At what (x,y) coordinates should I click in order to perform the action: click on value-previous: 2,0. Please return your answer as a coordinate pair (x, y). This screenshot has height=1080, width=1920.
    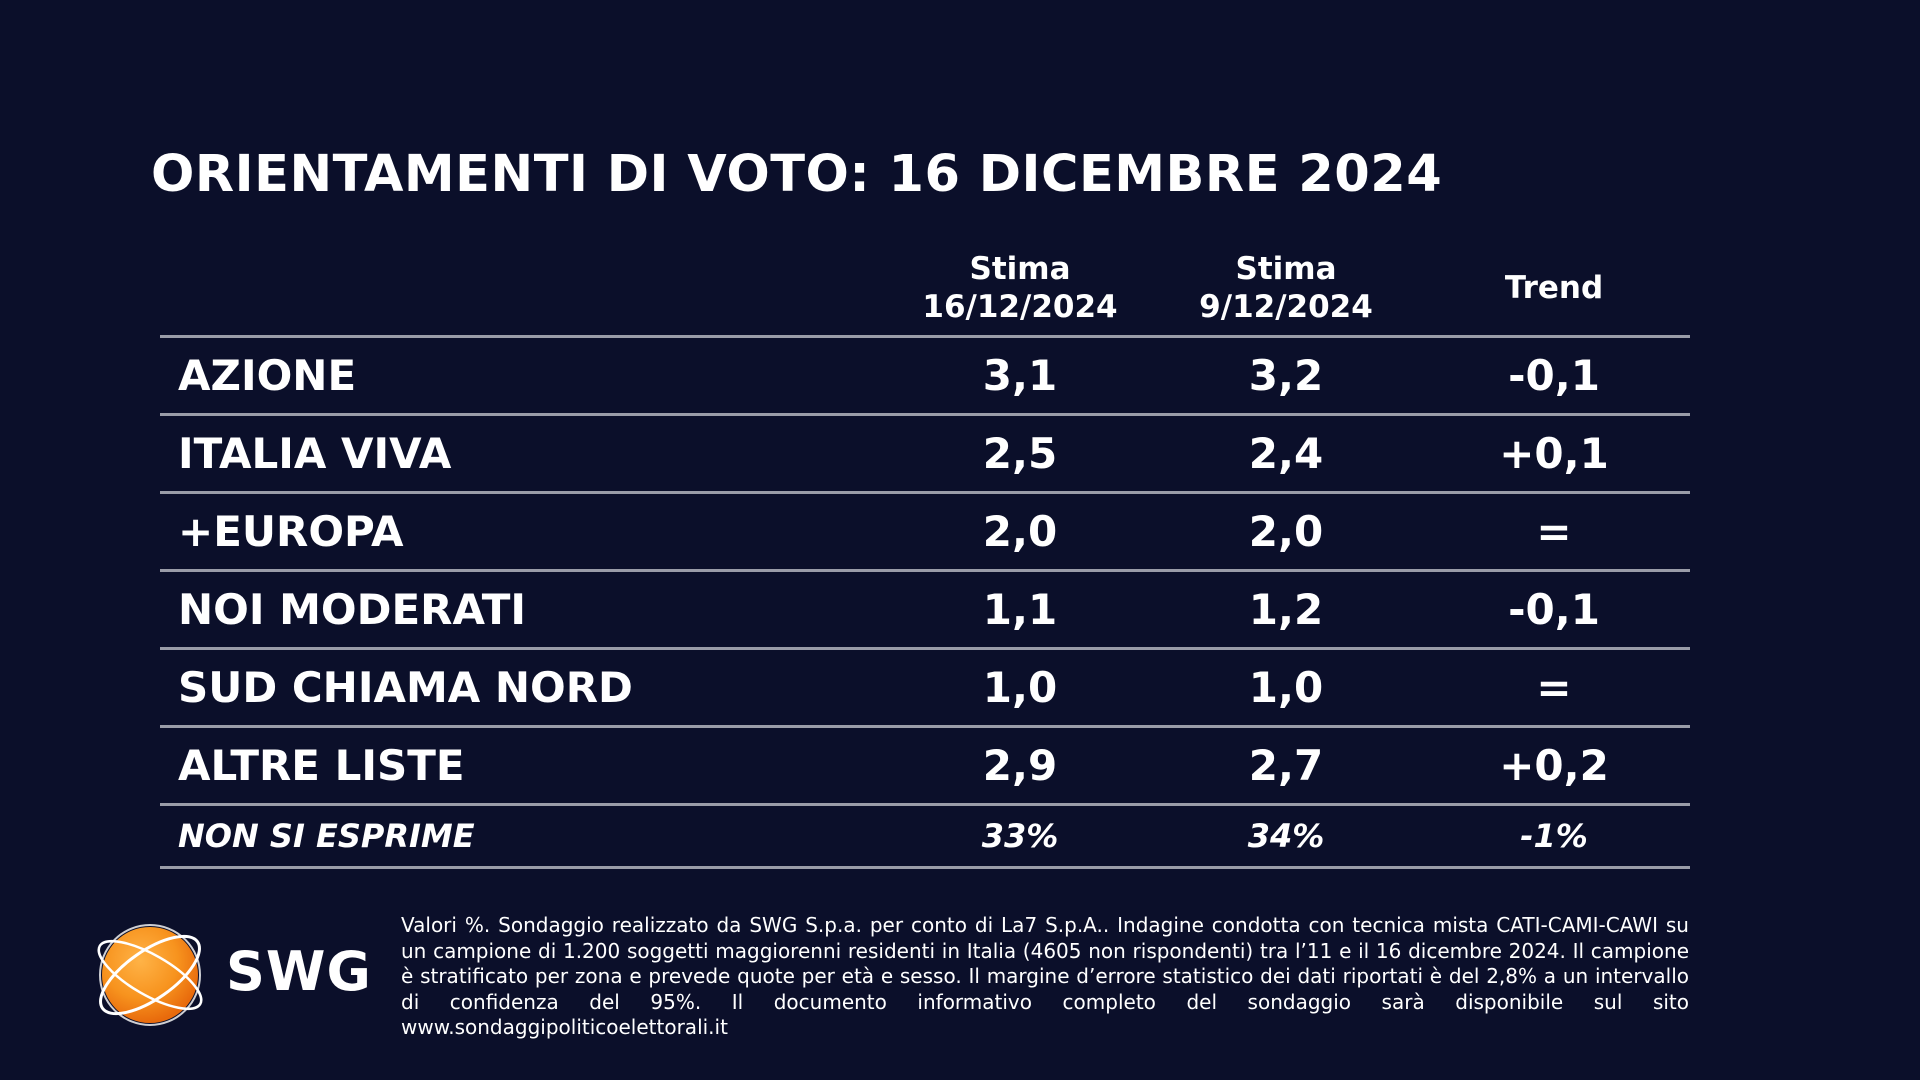
    Looking at the image, I should click on (1286, 531).